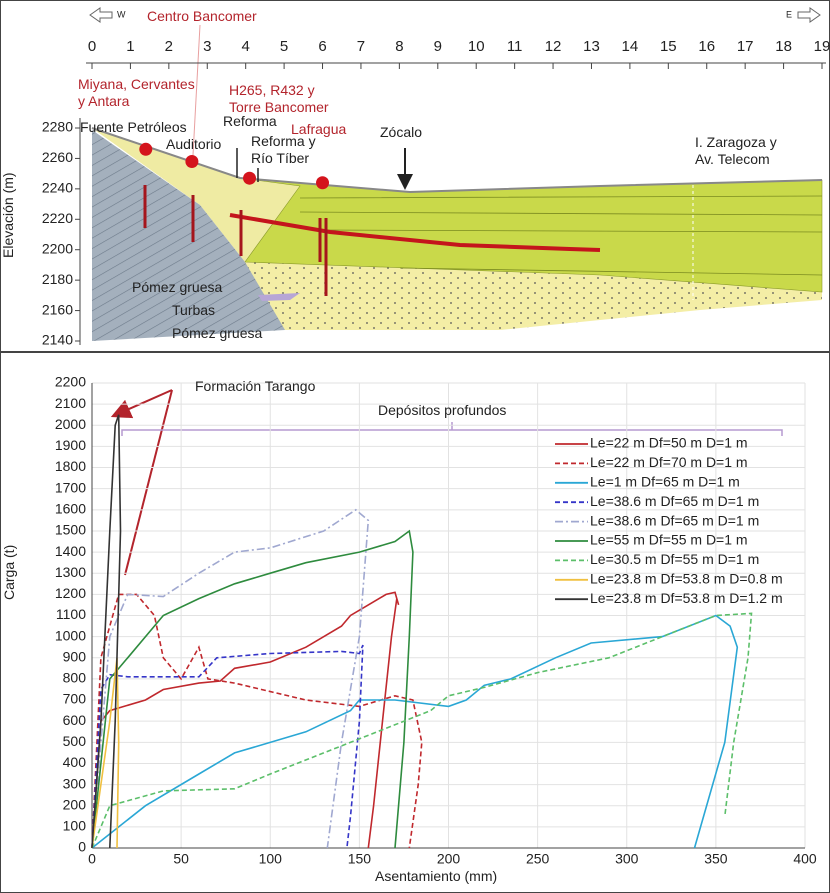 The width and height of the screenshot is (830, 893). What do you see at coordinates (553, 46) in the screenshot?
I see `x-tick-label: 12` at bounding box center [553, 46].